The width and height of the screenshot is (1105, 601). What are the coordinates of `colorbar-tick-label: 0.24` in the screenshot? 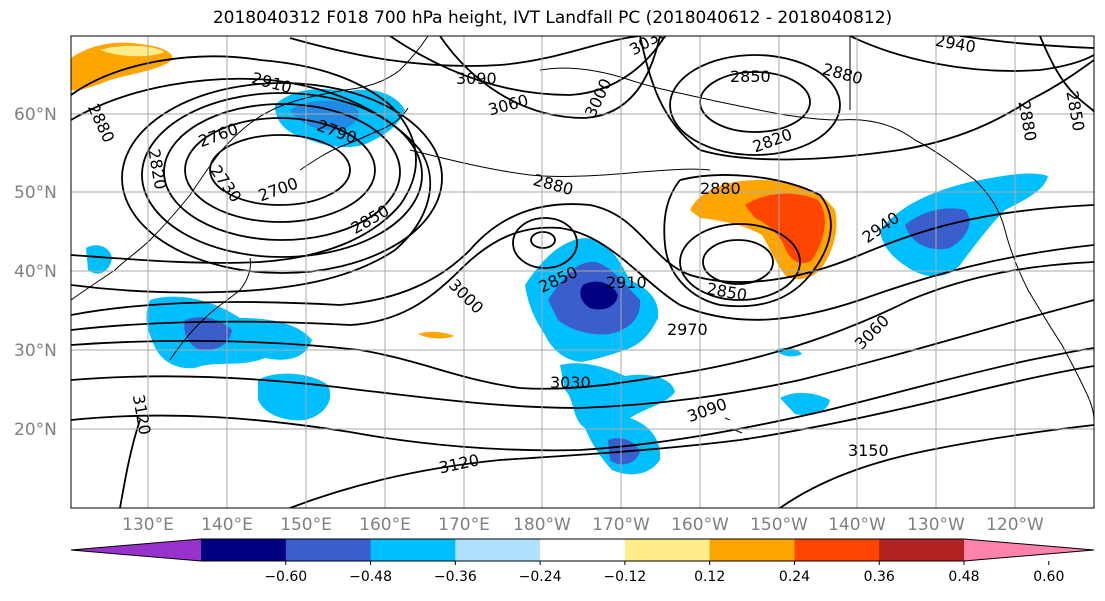 It's located at (794, 577).